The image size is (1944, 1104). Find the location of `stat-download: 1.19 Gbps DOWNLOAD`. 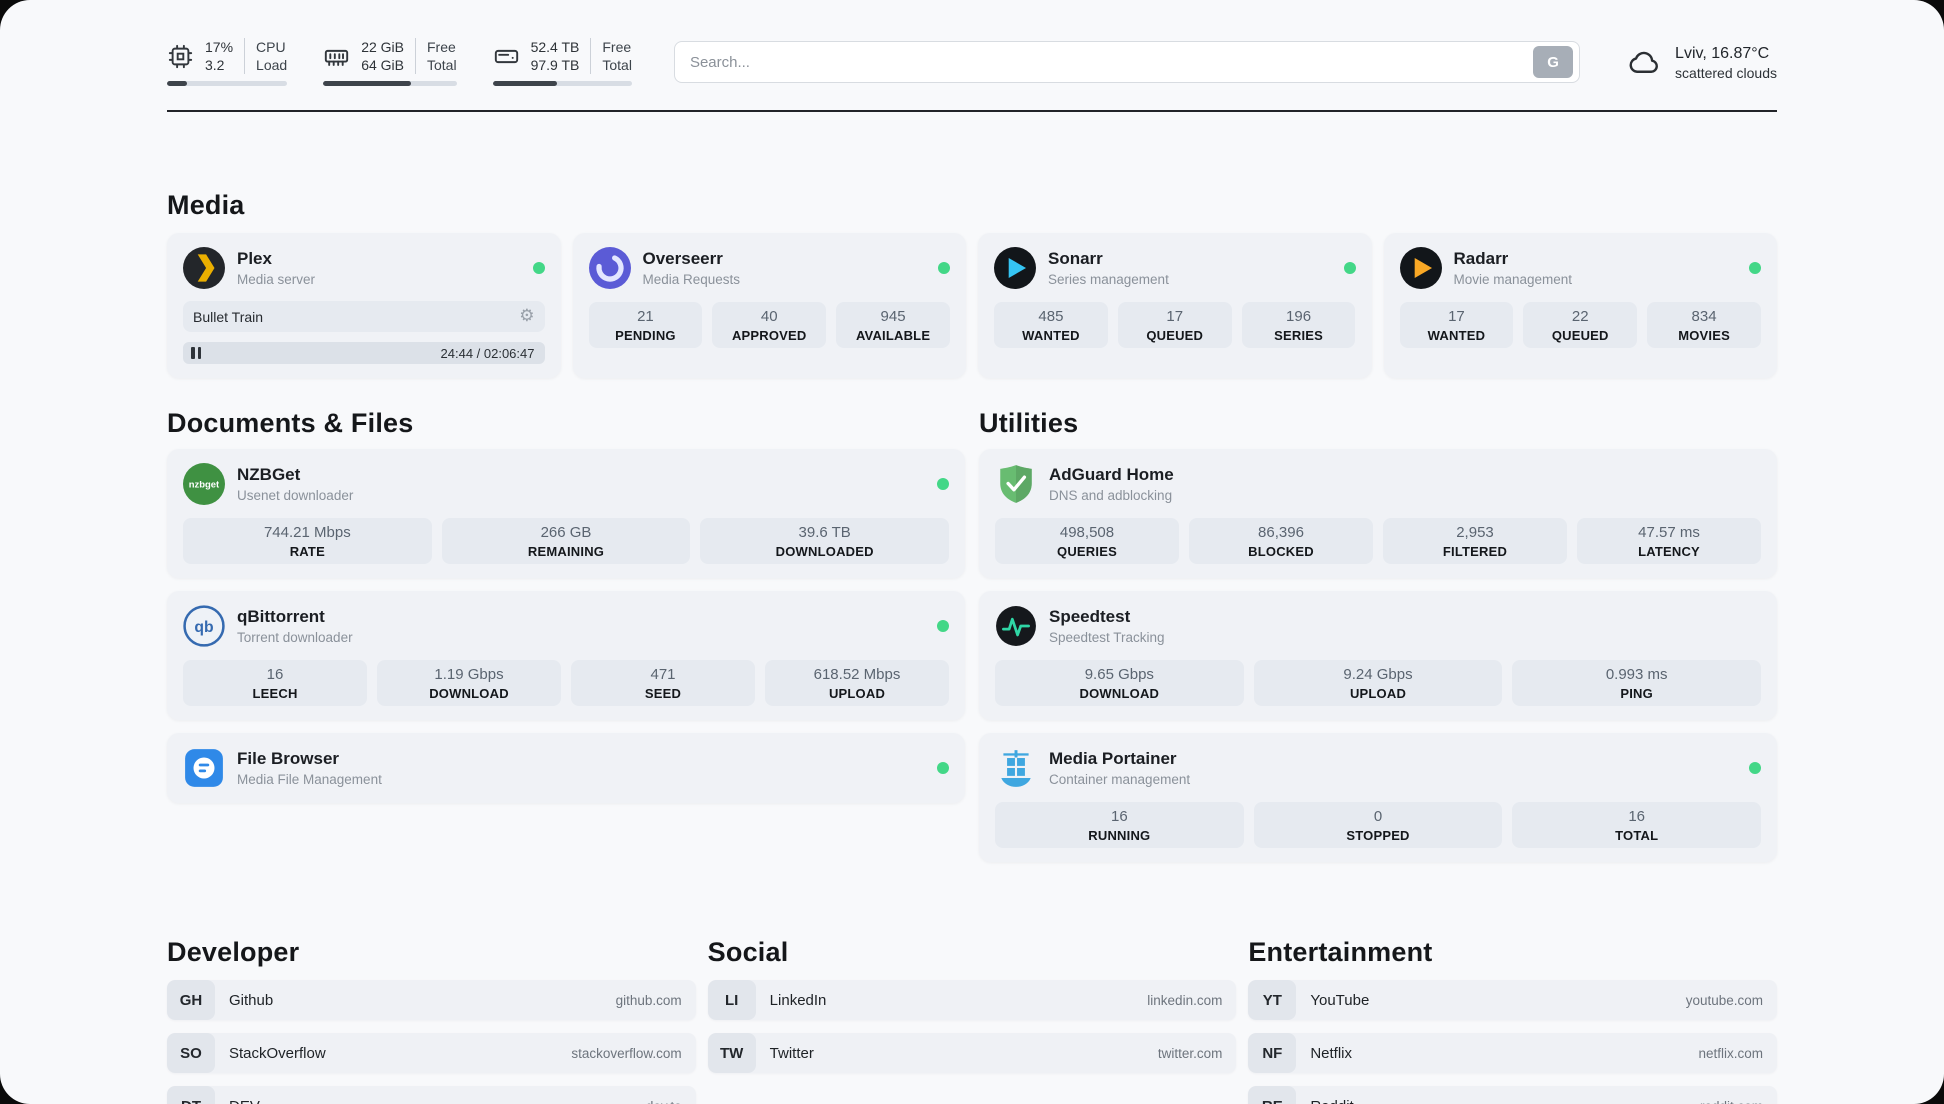

stat-download: 1.19 Gbps DOWNLOAD is located at coordinates (469, 683).